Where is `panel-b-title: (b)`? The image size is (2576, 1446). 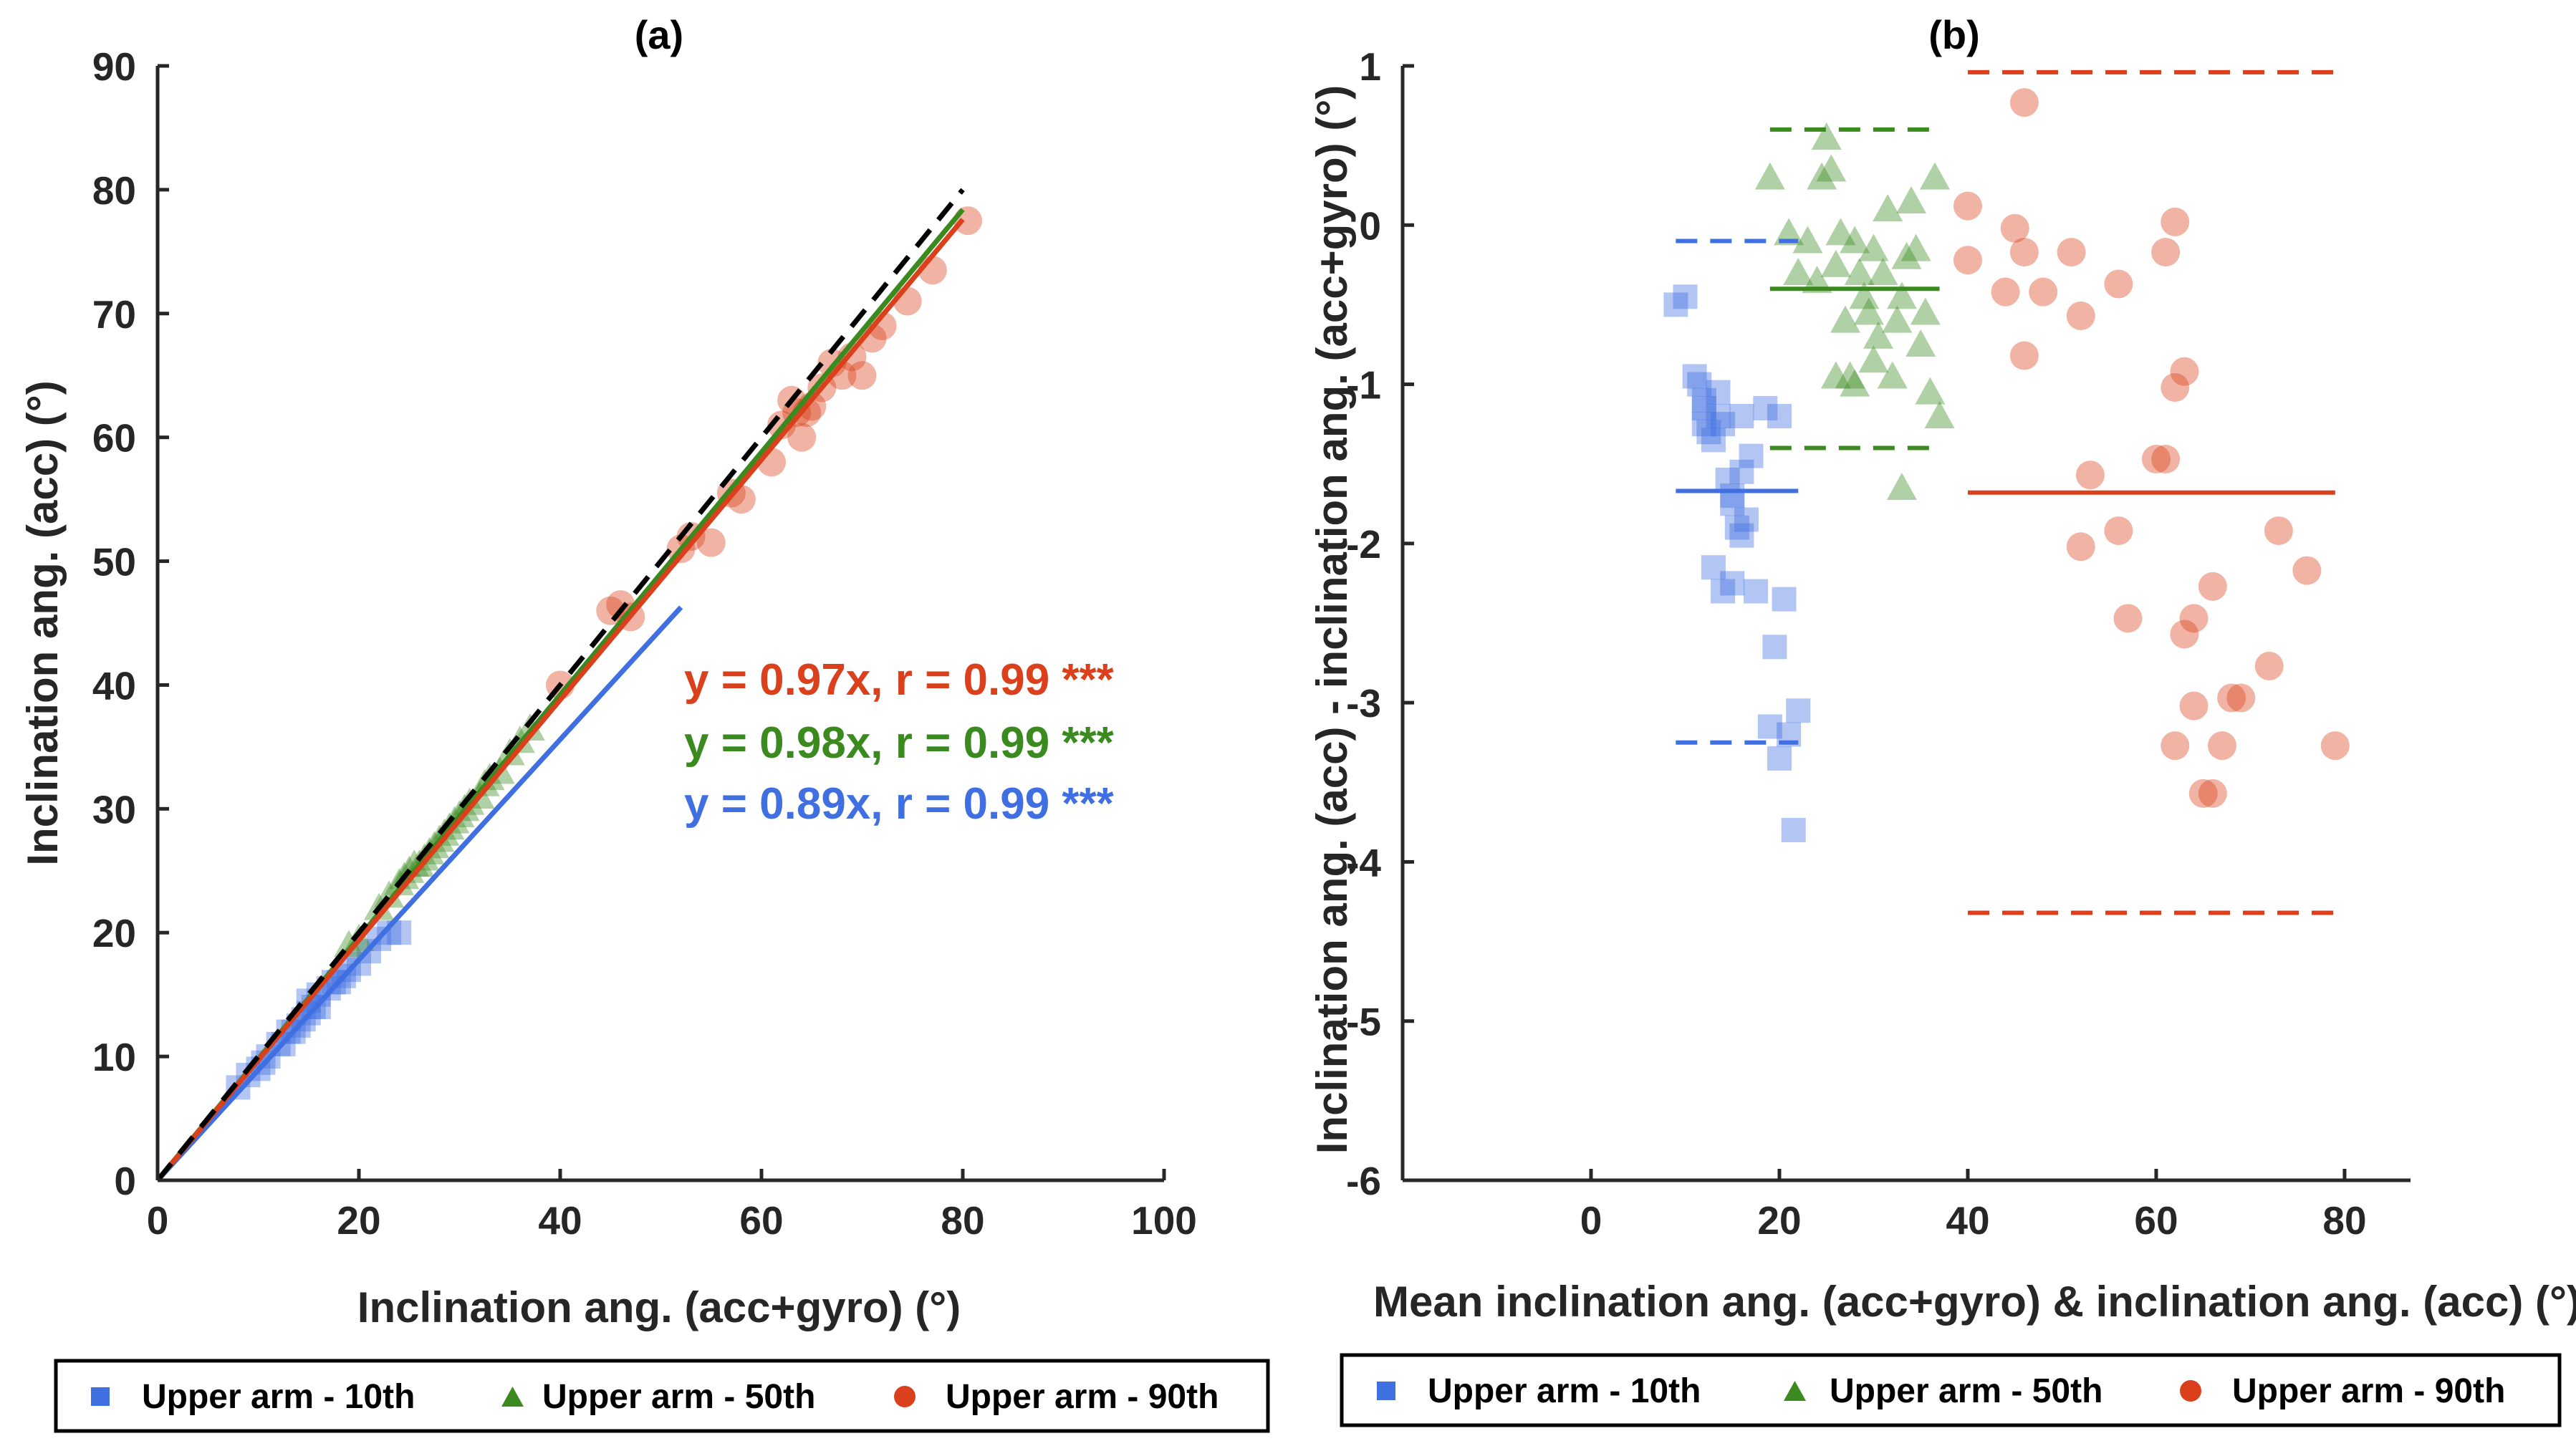
panel-b-title: (b) is located at coordinates (1954, 34).